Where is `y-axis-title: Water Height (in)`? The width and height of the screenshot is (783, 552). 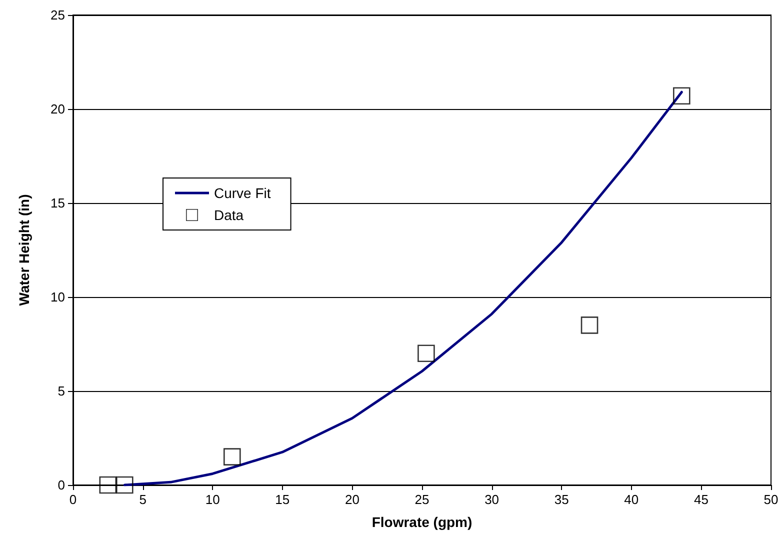
y-axis-title: Water Height (in) is located at coordinates (24, 250).